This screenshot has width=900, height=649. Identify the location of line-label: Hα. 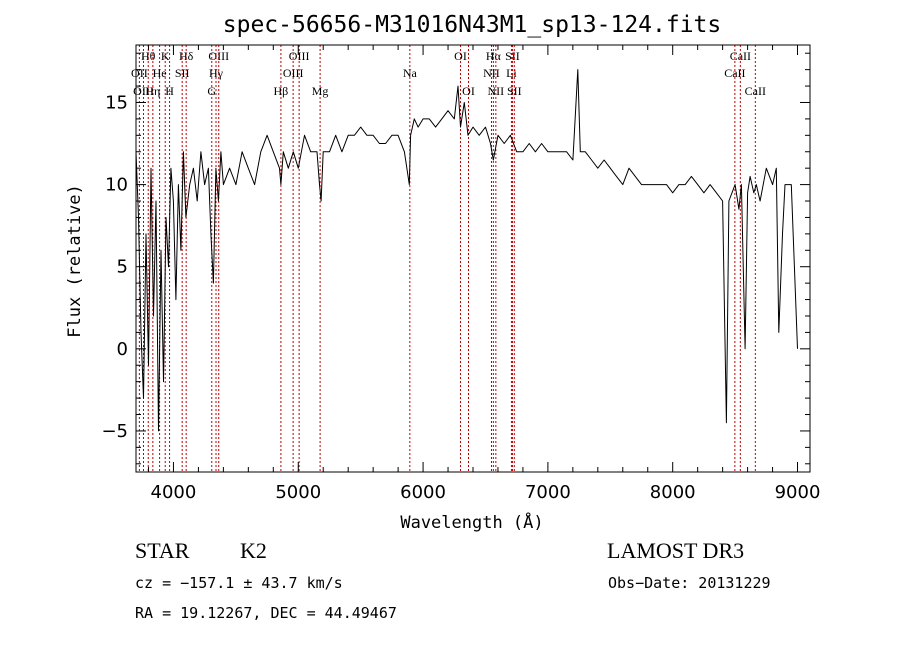
(494, 56).